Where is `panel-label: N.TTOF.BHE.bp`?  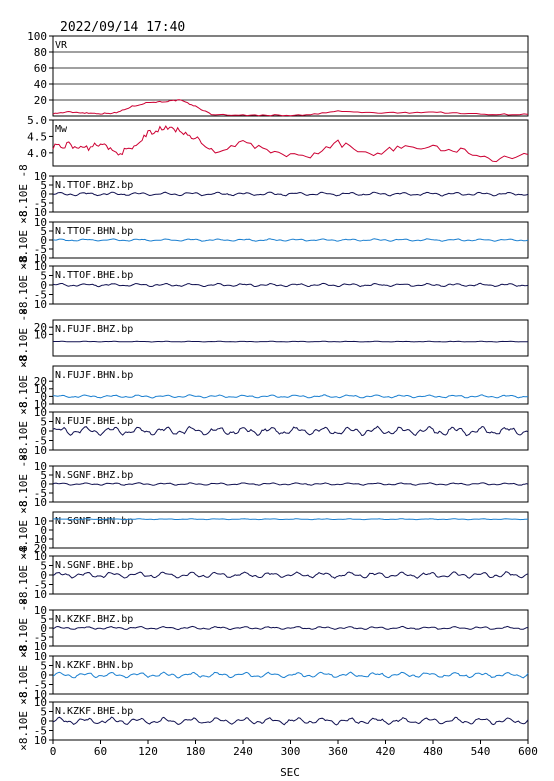
panel-label: N.TTOF.BHE.bp is located at coordinates (94, 275).